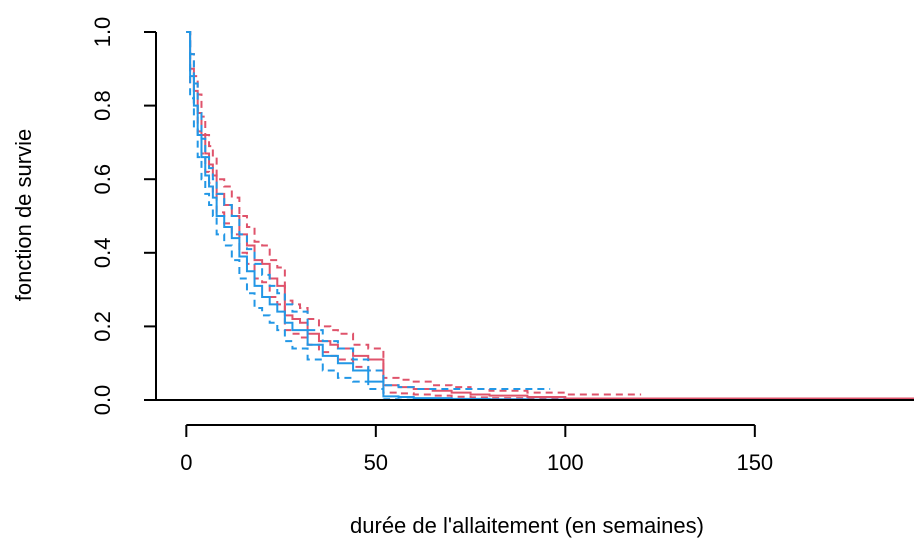  I want to click on x-tick-label: 150, so click(754, 462).